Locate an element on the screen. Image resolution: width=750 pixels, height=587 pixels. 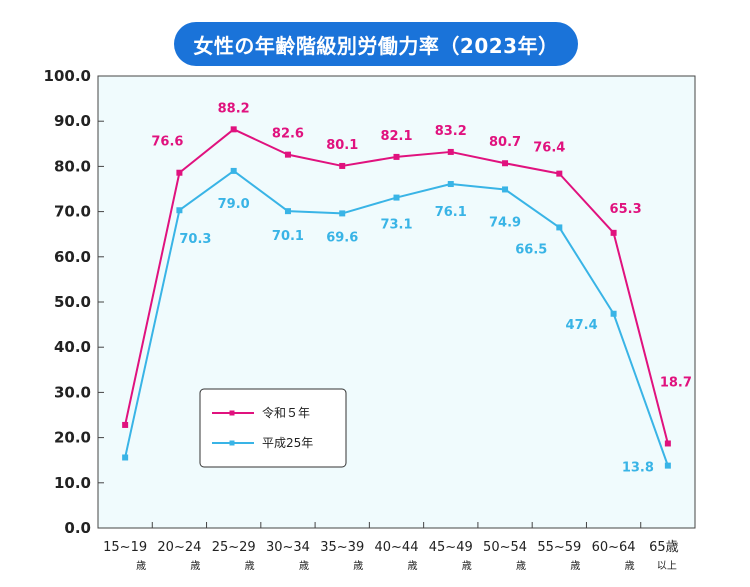
data-label: 76.1 is located at coordinates (451, 212).